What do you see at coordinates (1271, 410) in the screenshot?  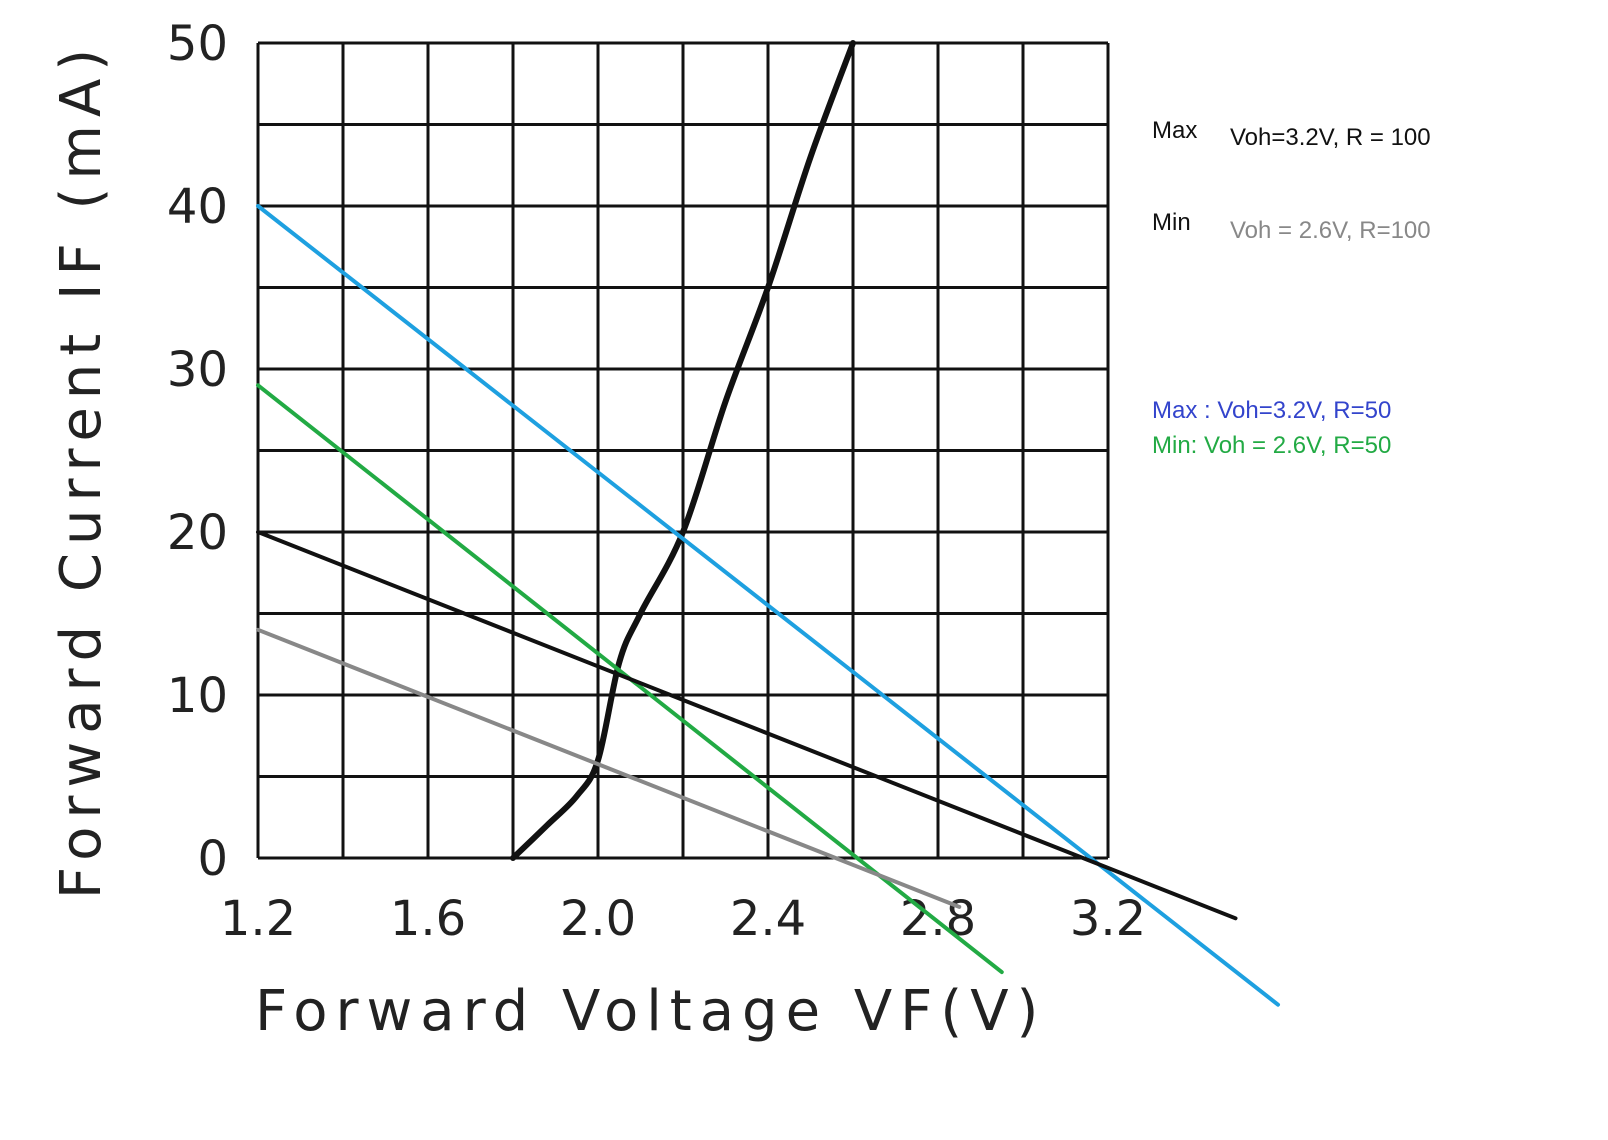 I see `legend-entry-max-r50: Max : Voh=3.2V, R=50` at bounding box center [1271, 410].